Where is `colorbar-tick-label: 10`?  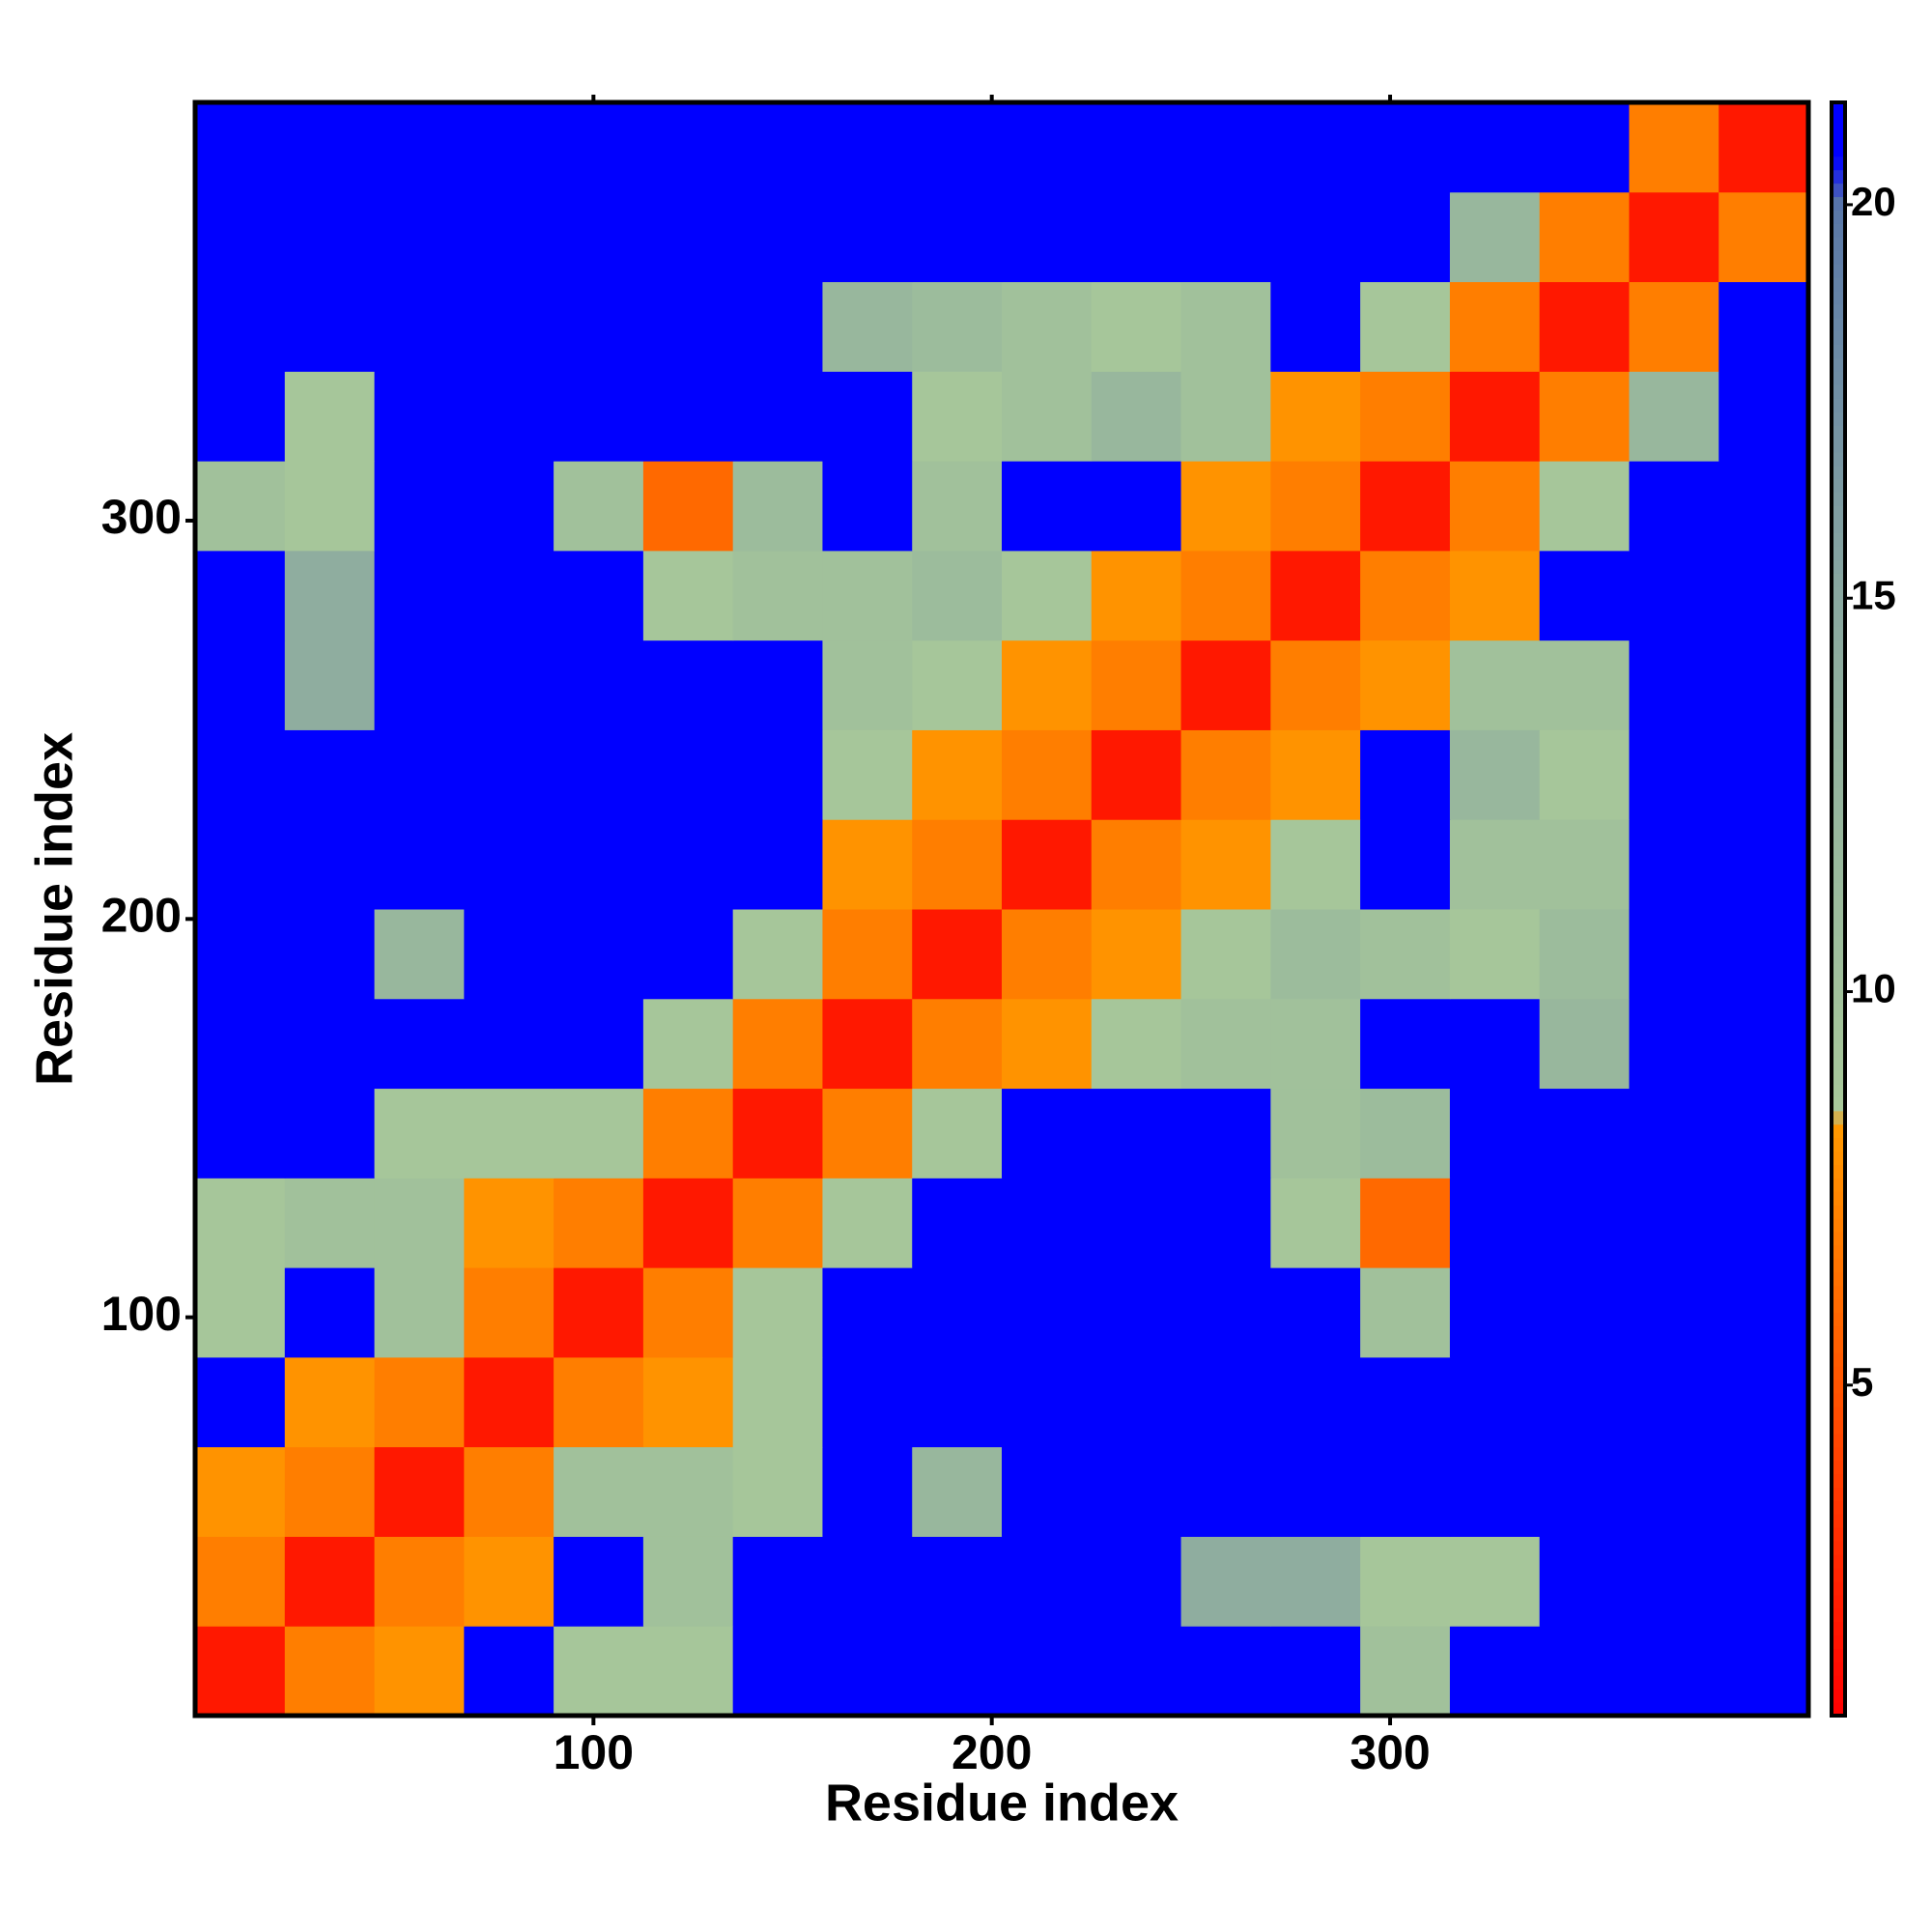 colorbar-tick-label: 10 is located at coordinates (1873, 988).